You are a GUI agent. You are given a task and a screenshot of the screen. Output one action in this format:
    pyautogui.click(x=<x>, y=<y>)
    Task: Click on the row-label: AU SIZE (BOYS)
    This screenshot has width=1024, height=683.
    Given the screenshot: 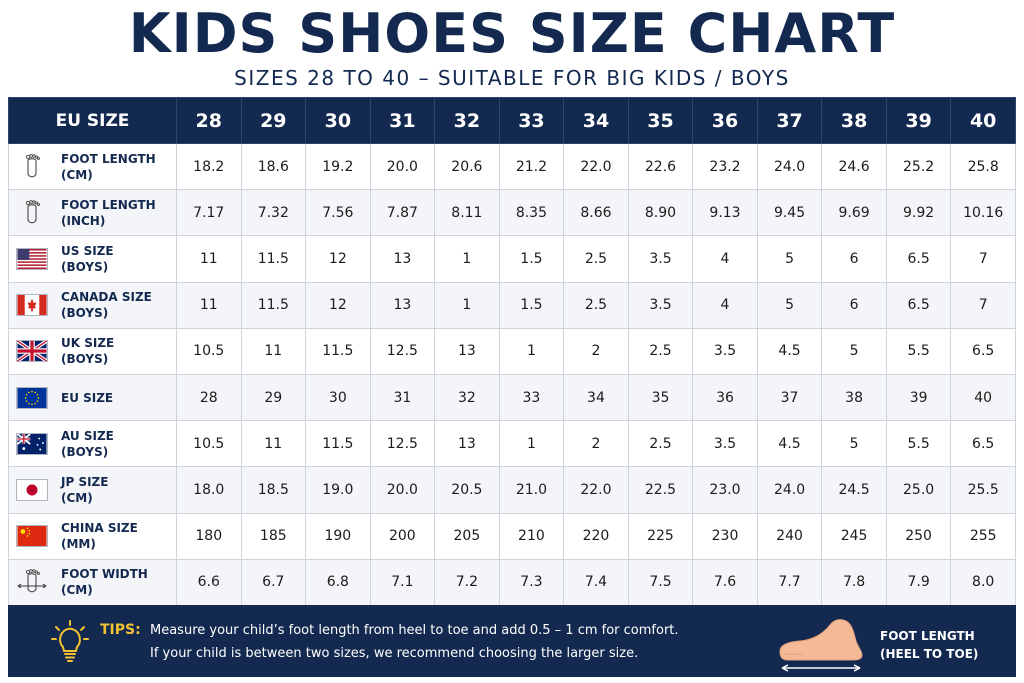 What is the action you would take?
    pyautogui.click(x=87, y=444)
    